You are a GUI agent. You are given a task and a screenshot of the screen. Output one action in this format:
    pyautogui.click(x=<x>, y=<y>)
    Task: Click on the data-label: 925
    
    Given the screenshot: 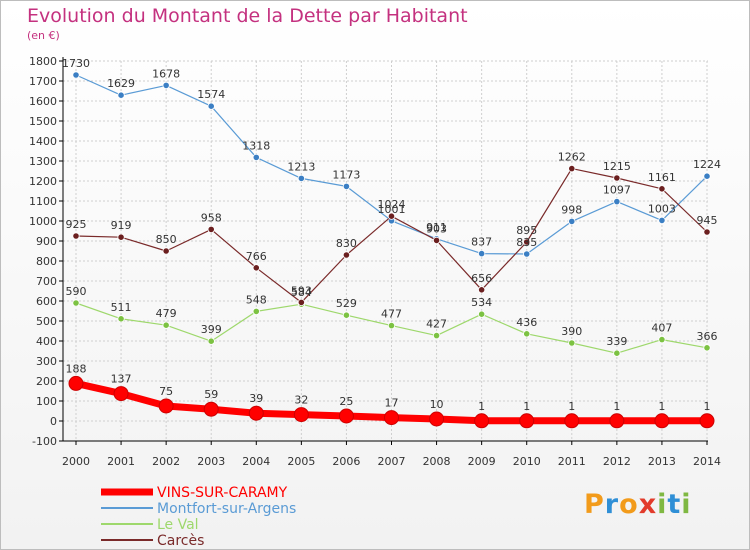 What is the action you would take?
    pyautogui.click(x=76, y=224)
    